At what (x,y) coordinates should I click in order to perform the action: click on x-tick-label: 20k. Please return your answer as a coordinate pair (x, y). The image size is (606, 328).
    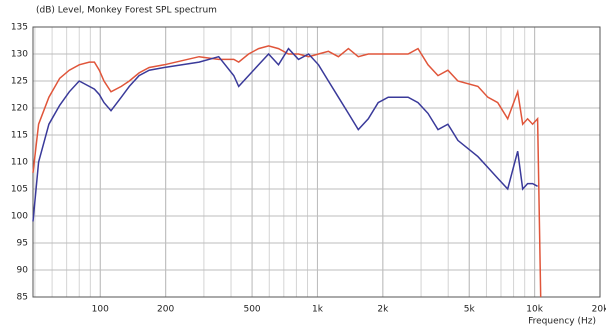
    Looking at the image, I should click on (599, 310).